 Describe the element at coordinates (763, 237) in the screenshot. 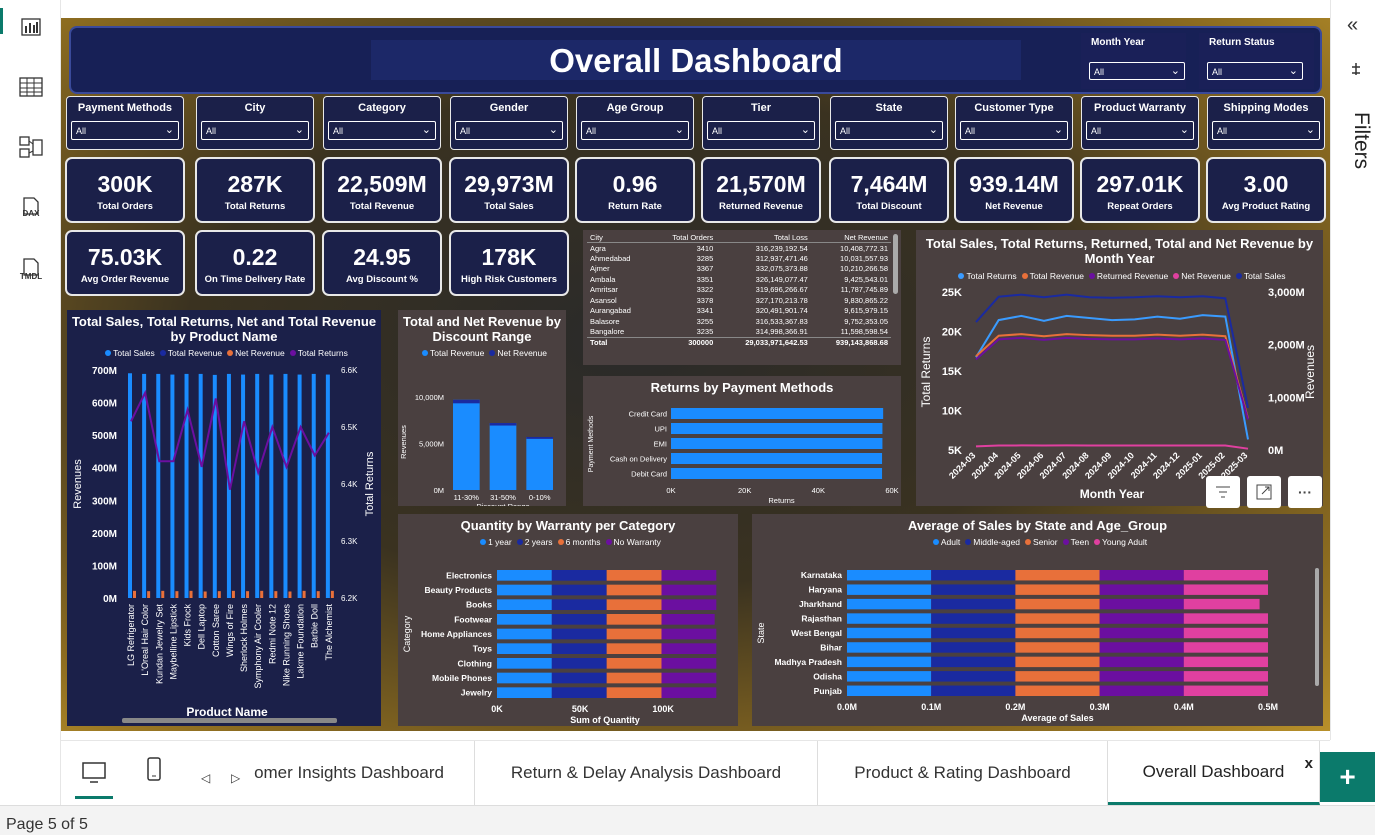

I see `column-header: Total Loss` at that location.